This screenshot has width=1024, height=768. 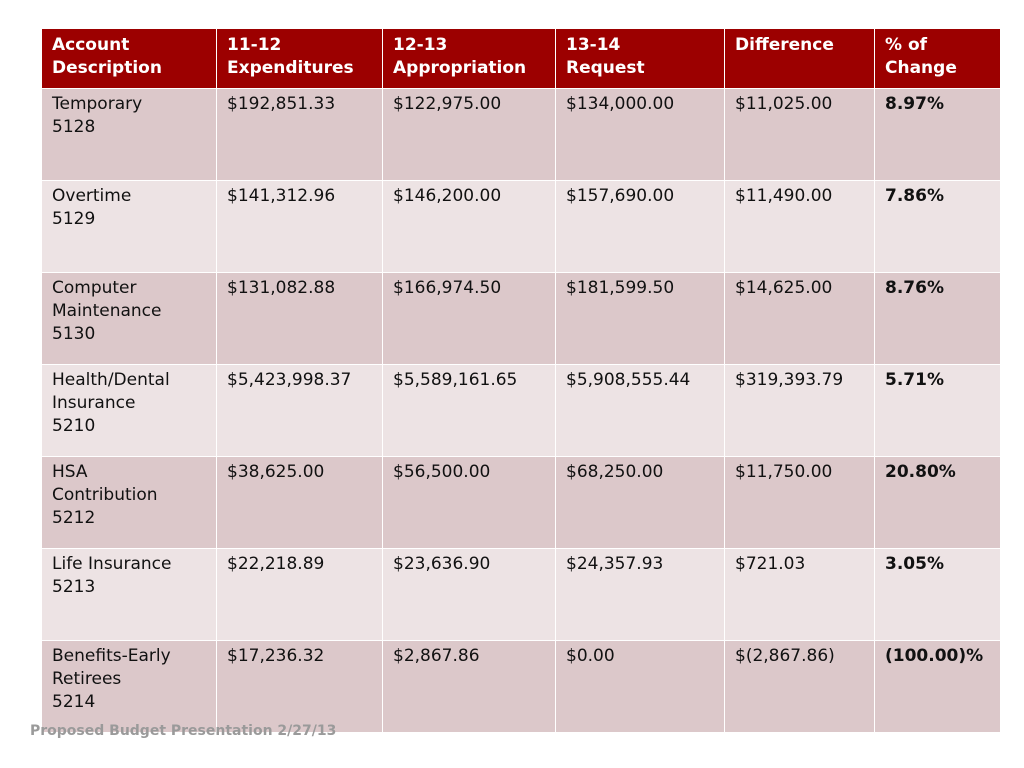 What do you see at coordinates (469, 226) in the screenshot?
I see `cell-appropriation: $146,200.00` at bounding box center [469, 226].